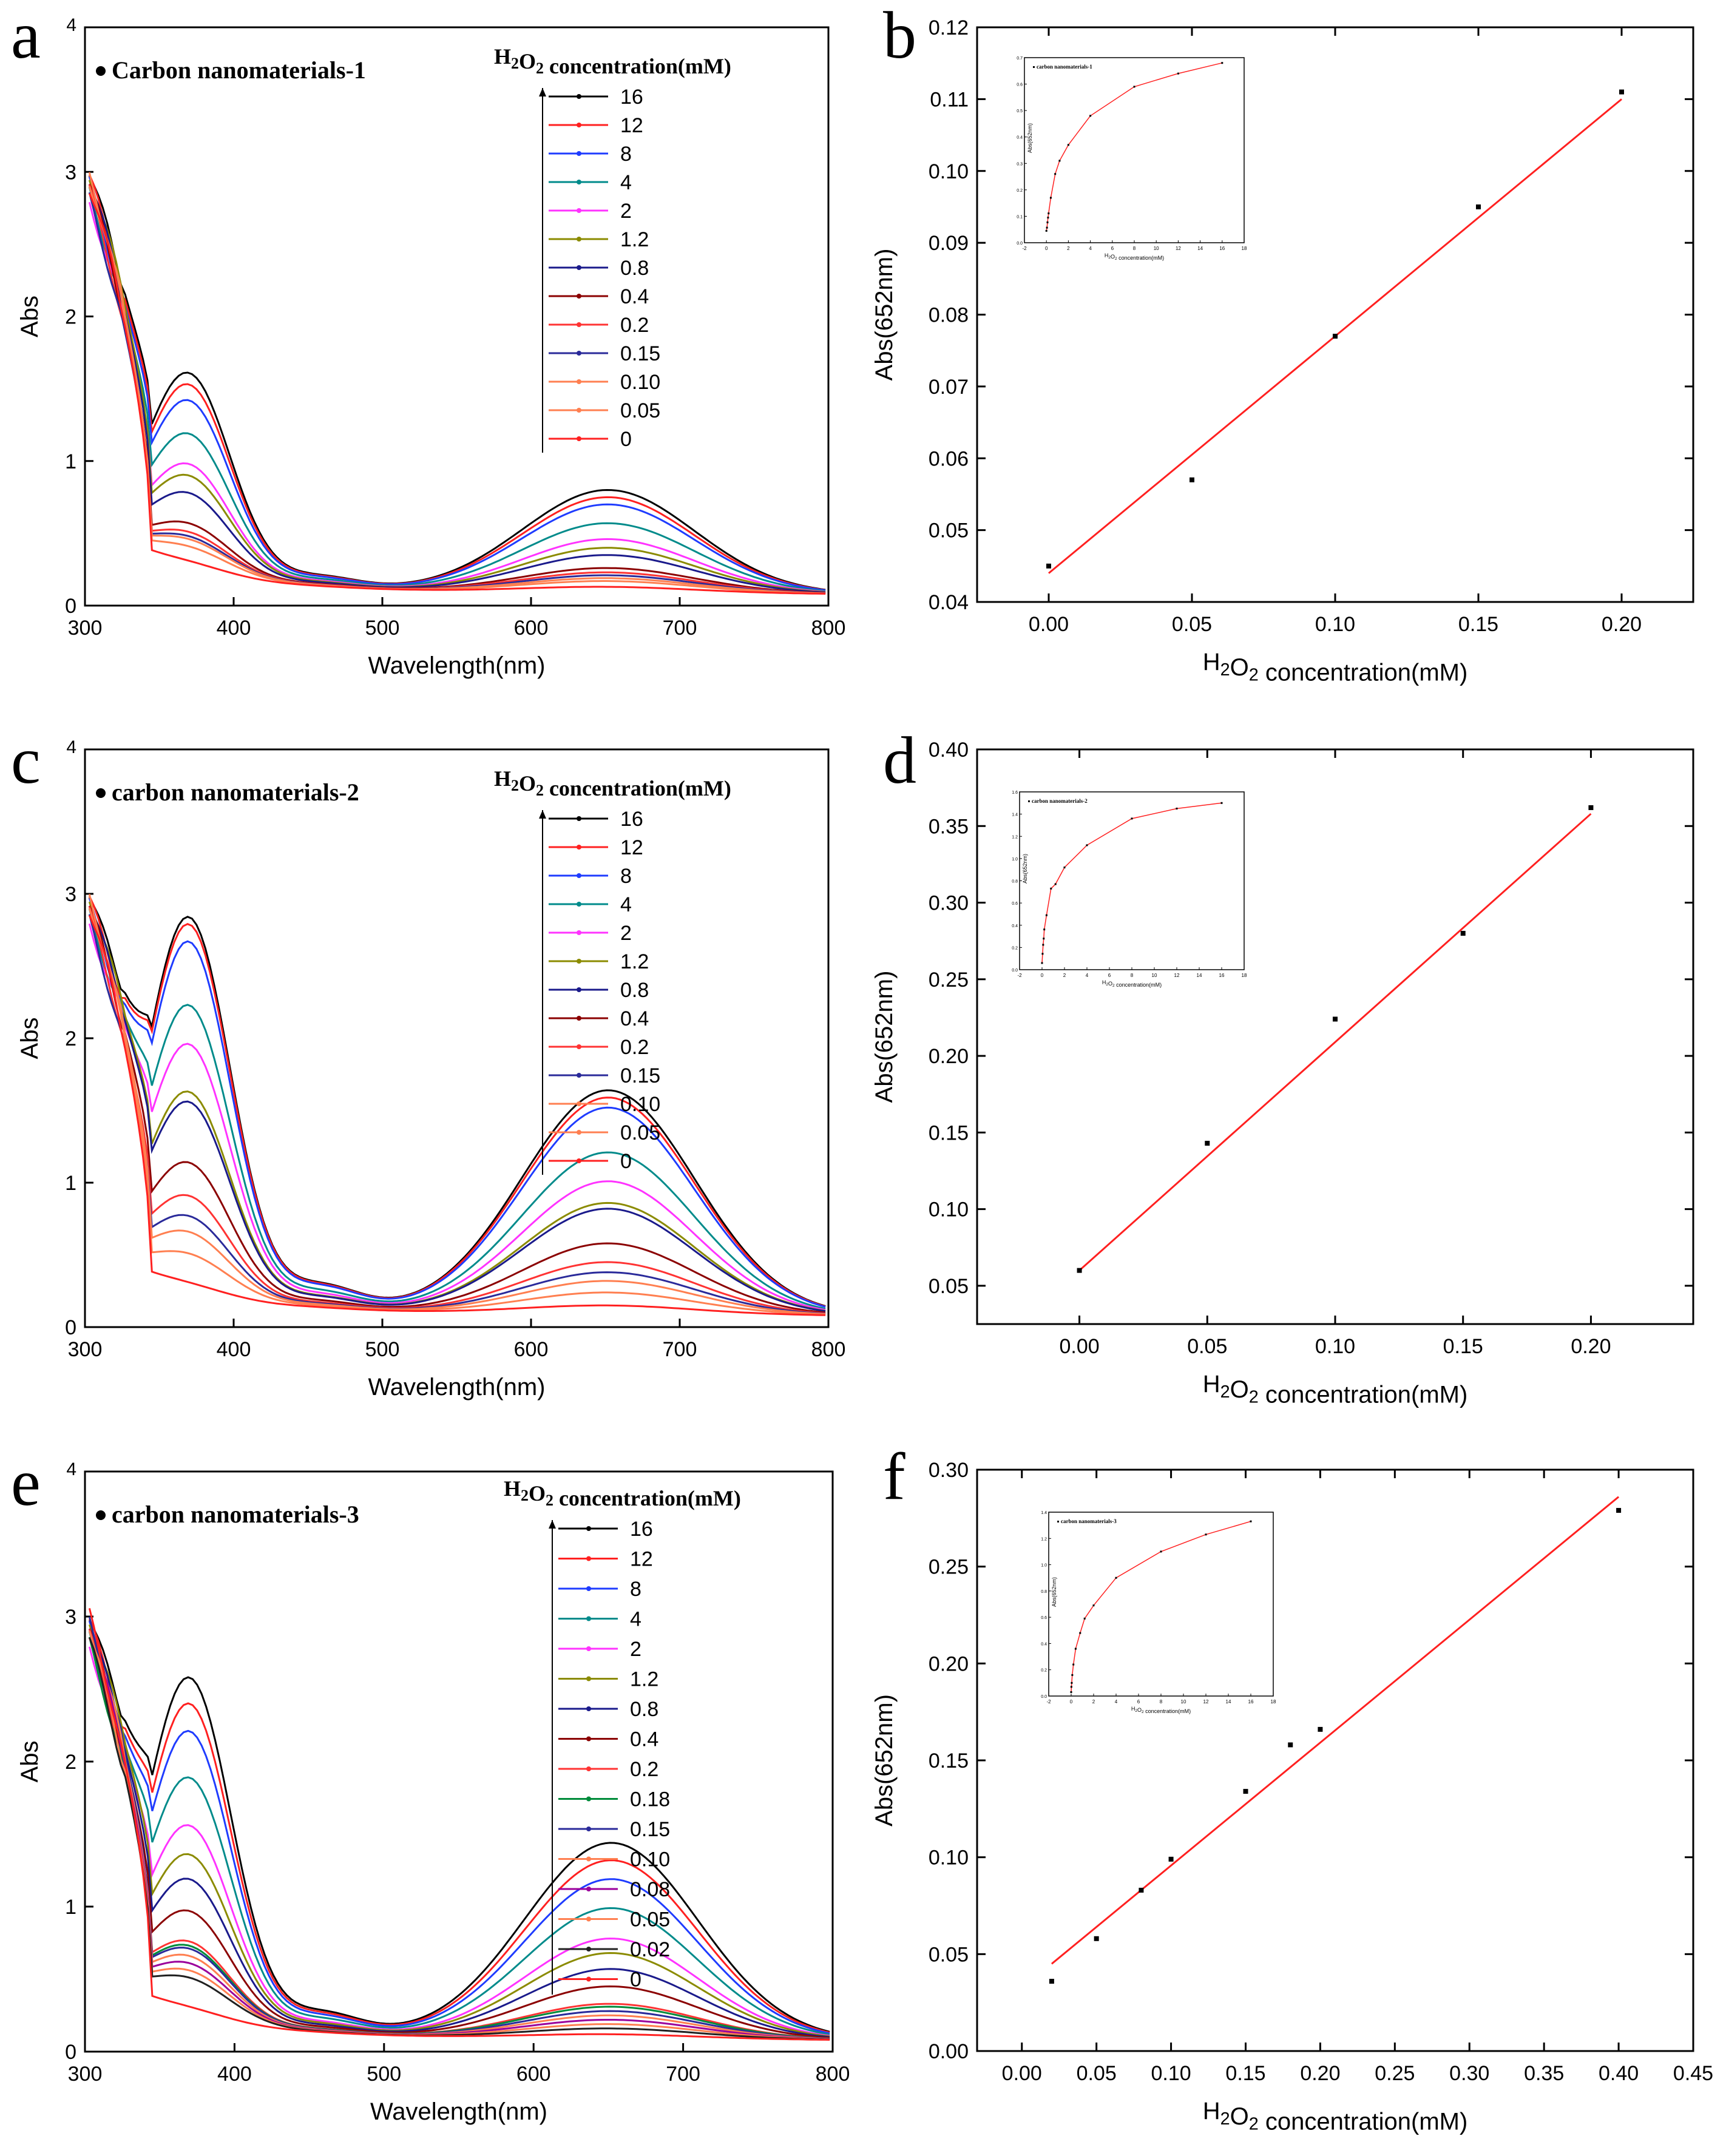 This screenshot has height=2156, width=1726. What do you see at coordinates (1693, 2073) in the screenshot?
I see `x-tick-label: 0.45` at bounding box center [1693, 2073].